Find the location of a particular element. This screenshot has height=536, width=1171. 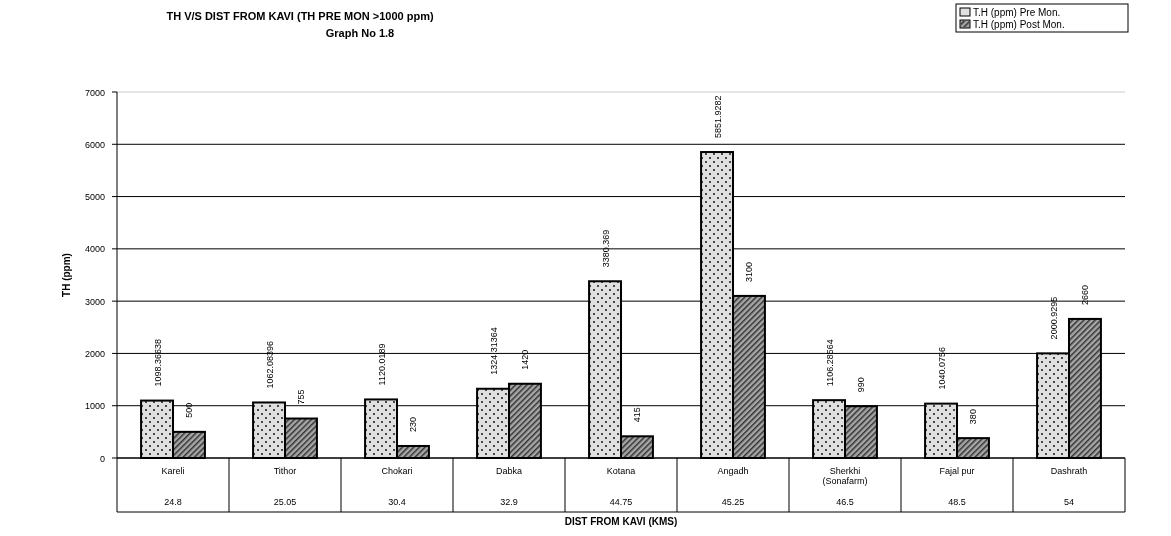

text: 32.9 is located at coordinates (509, 502).